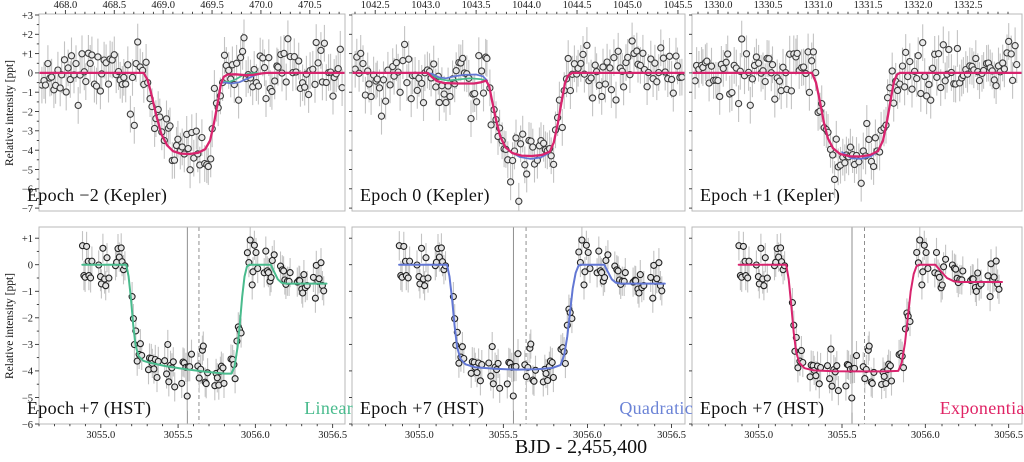 The image size is (1024, 462). I want to click on svg-text: 470.5, so click(310, 5).